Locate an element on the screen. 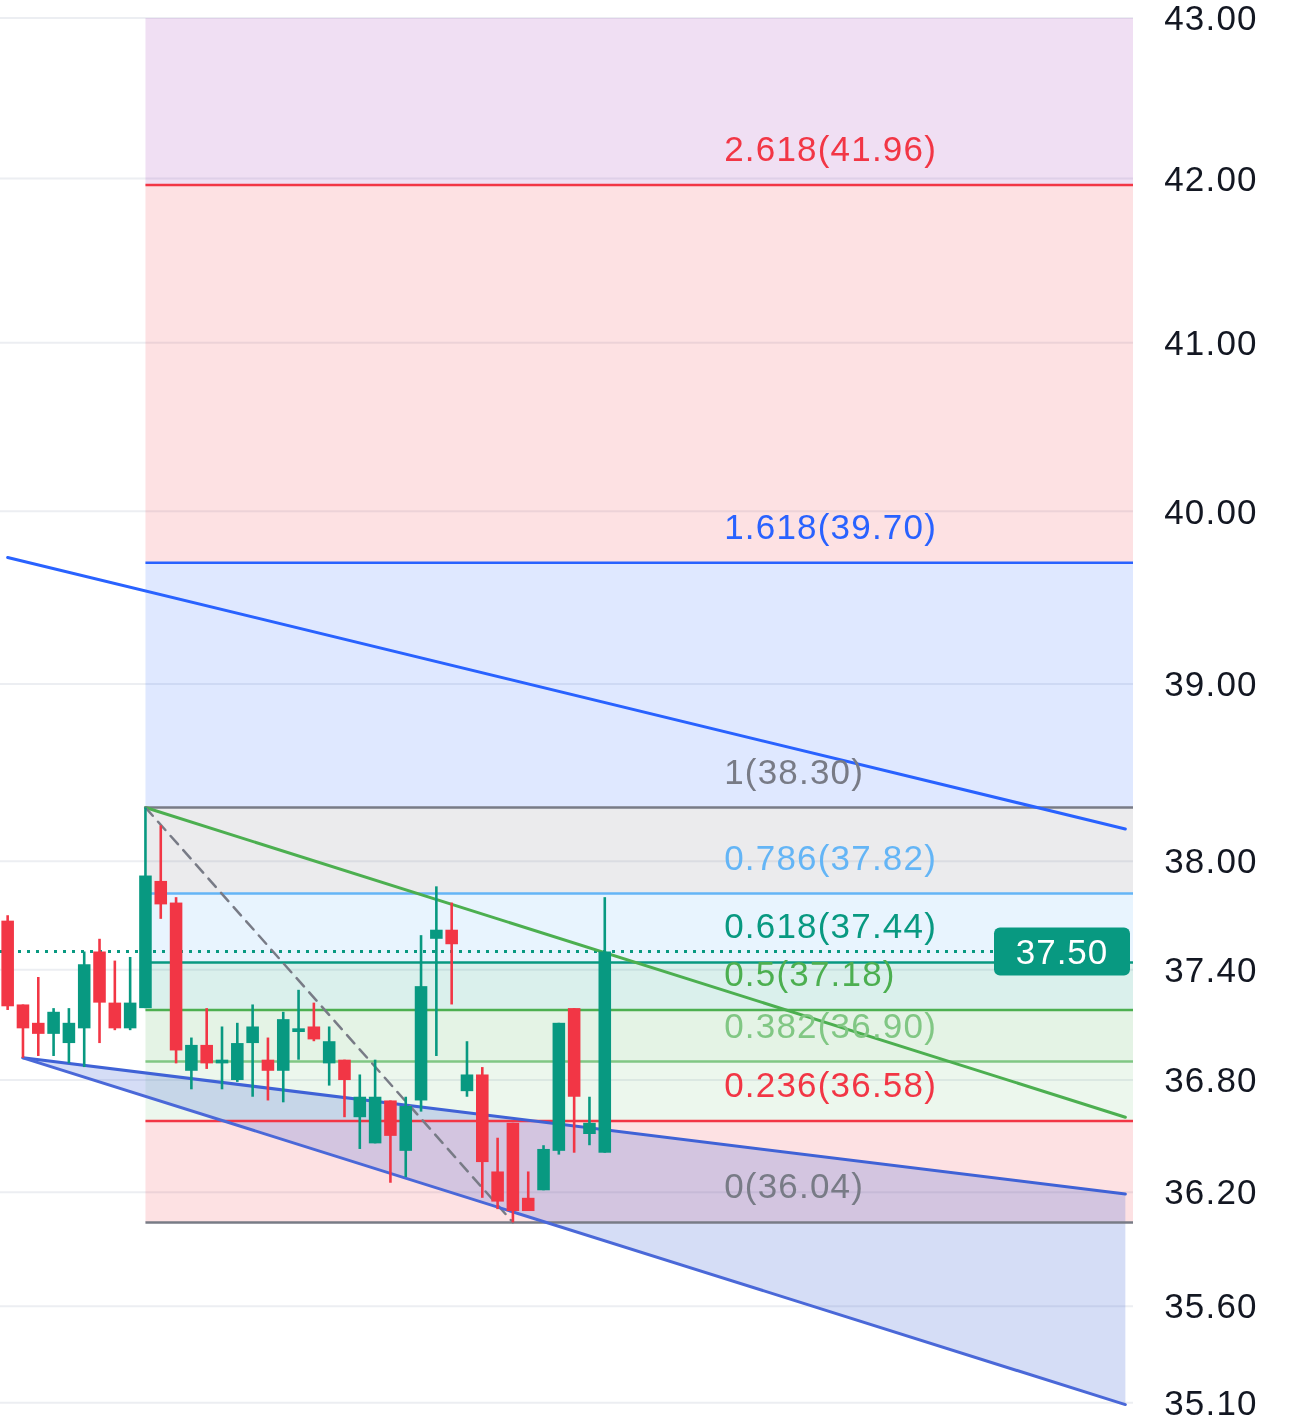 The height and width of the screenshot is (1426, 1290). y-tick-label: 41.00 is located at coordinates (1211, 343).